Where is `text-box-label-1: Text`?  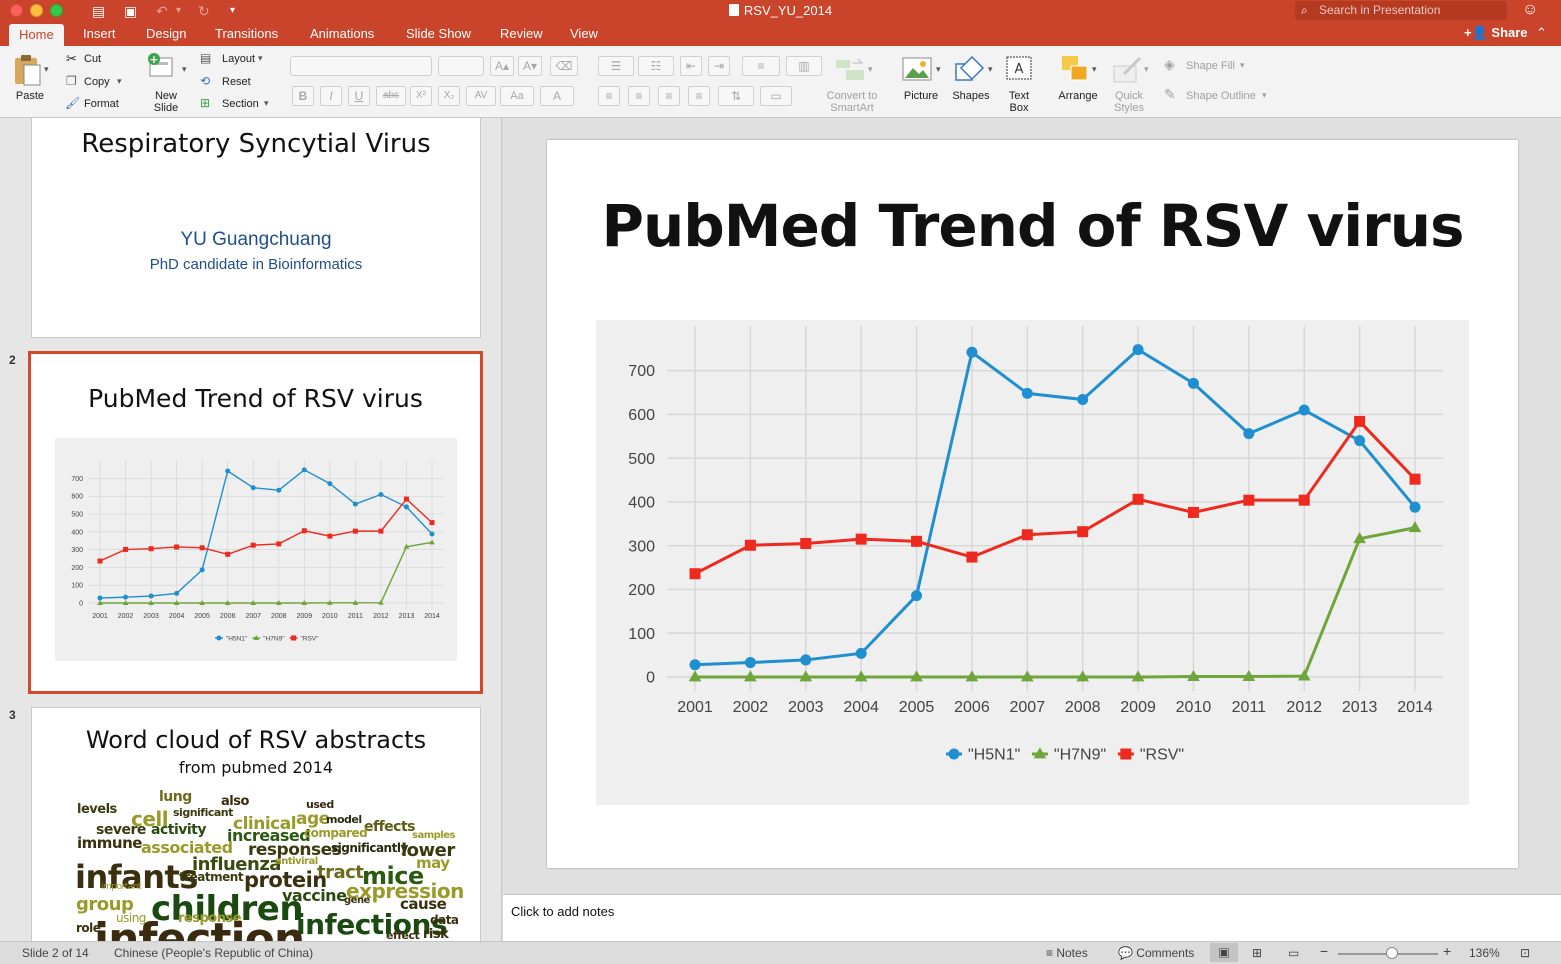 text-box-label-1: Text is located at coordinates (1019, 96).